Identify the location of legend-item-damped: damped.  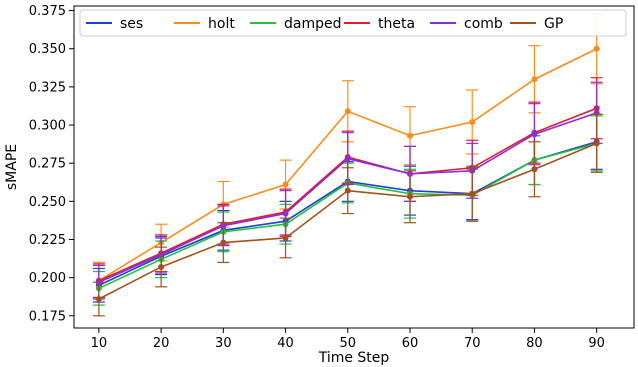
(296, 24).